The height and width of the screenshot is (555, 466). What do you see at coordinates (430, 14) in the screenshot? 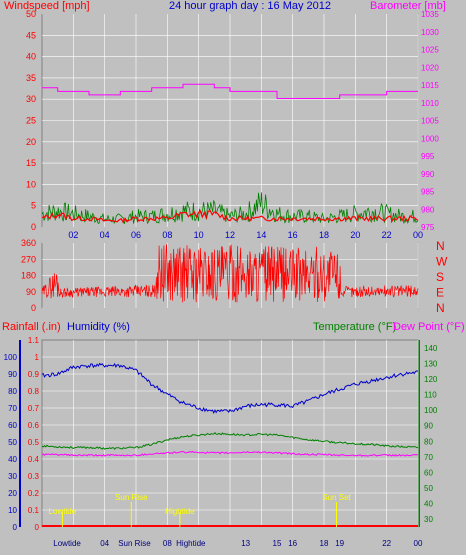
I see `barometer-y-tick-label: 1035` at bounding box center [430, 14].